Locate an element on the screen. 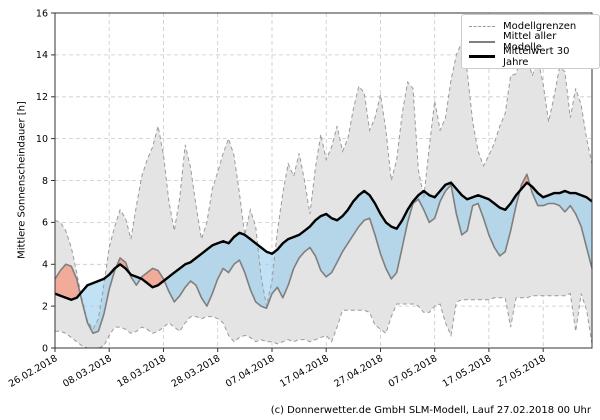 The image size is (600, 420). dashed-line-icon is located at coordinates (482, 26).